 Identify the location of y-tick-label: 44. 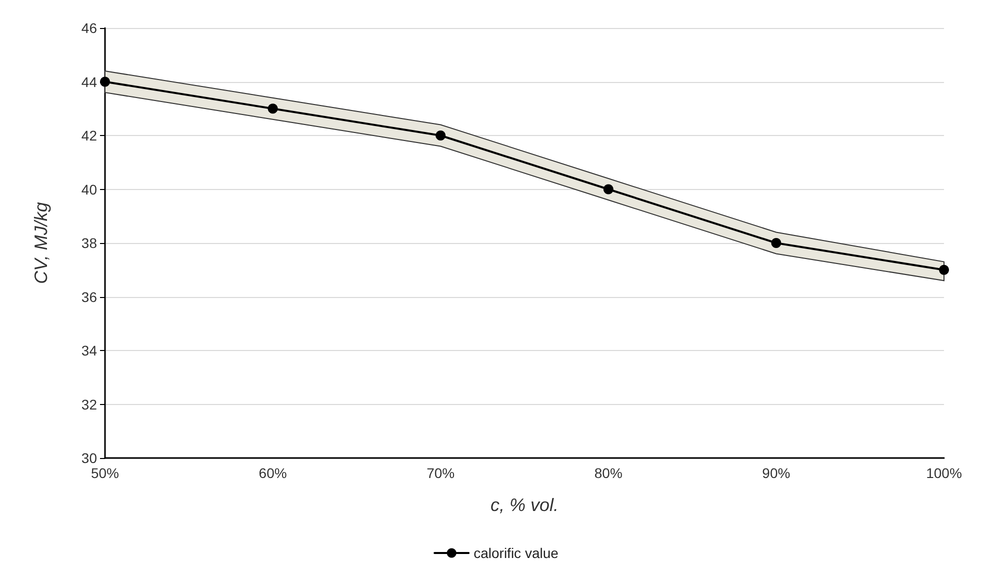
(89, 82).